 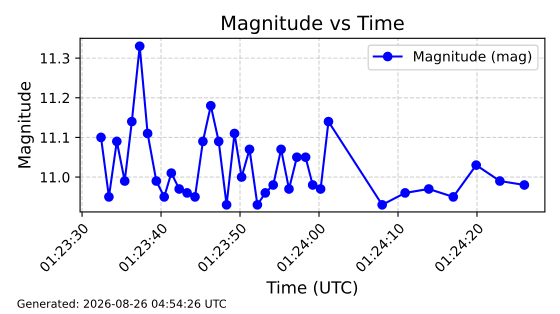 I want to click on y-tick-label: 11.0, so click(x=55, y=177).